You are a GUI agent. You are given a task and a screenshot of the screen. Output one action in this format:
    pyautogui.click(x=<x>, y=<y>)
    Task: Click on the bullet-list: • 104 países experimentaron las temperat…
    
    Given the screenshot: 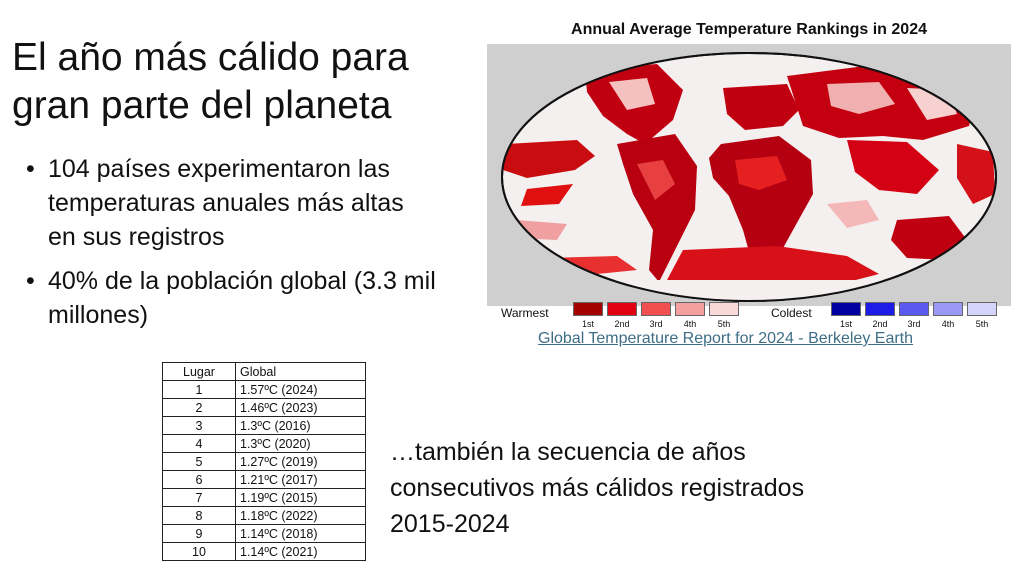 What is the action you would take?
    pyautogui.click(x=231, y=247)
    